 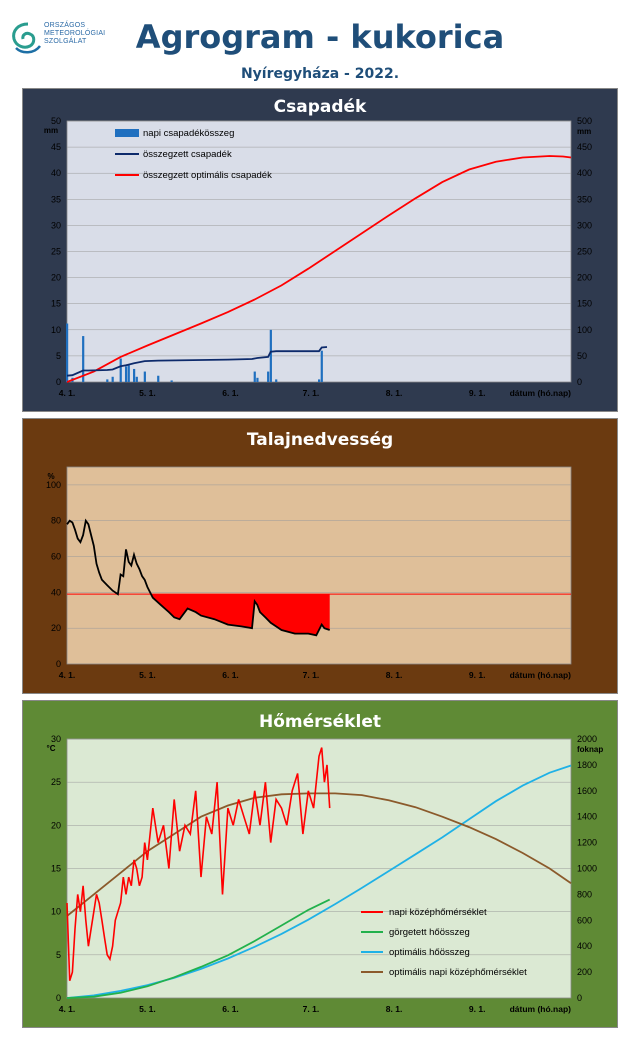 I want to click on y-left-tick-label: 15, so click(x=56, y=304).